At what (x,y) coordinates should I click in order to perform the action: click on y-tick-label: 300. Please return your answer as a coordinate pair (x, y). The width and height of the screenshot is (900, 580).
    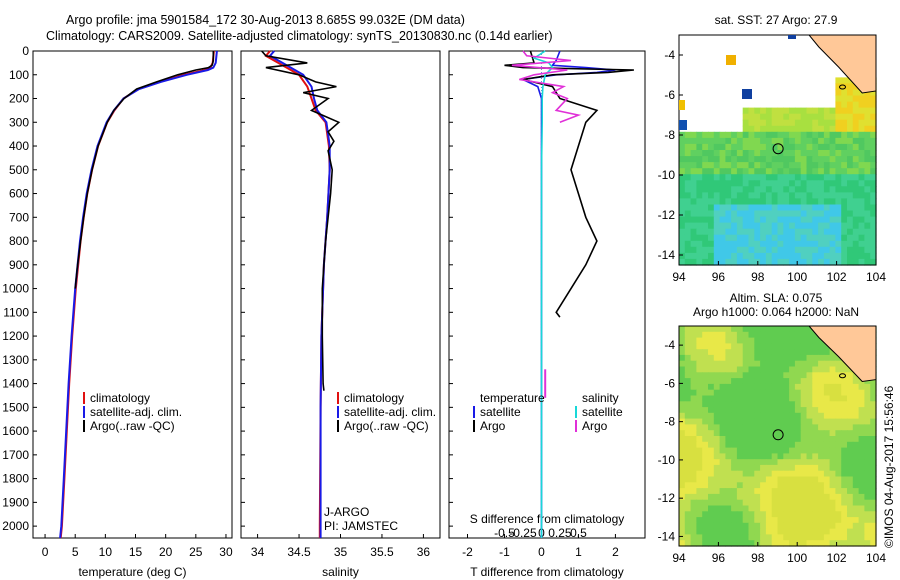
    Looking at the image, I should click on (19, 122).